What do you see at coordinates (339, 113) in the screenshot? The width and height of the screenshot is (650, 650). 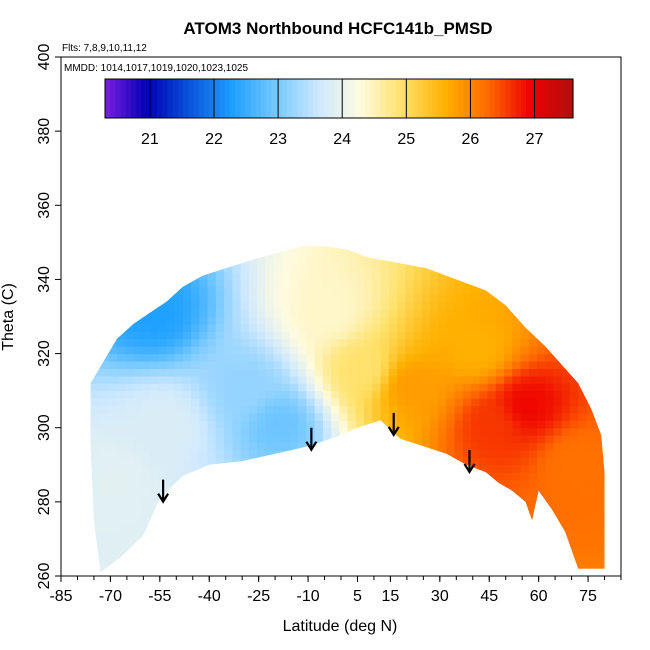 I see `colorbar: 21 22 23 24 25 26 27` at bounding box center [339, 113].